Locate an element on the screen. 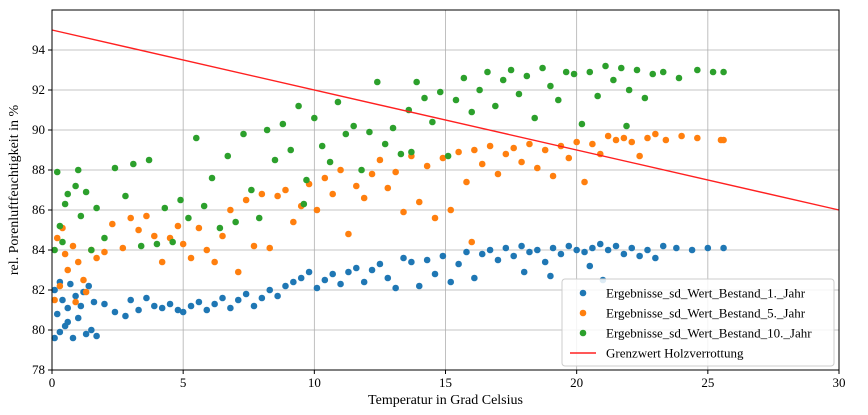 Image resolution: width=868 pixels, height=415 pixels. y-tick-label: 78 is located at coordinates (38, 369).